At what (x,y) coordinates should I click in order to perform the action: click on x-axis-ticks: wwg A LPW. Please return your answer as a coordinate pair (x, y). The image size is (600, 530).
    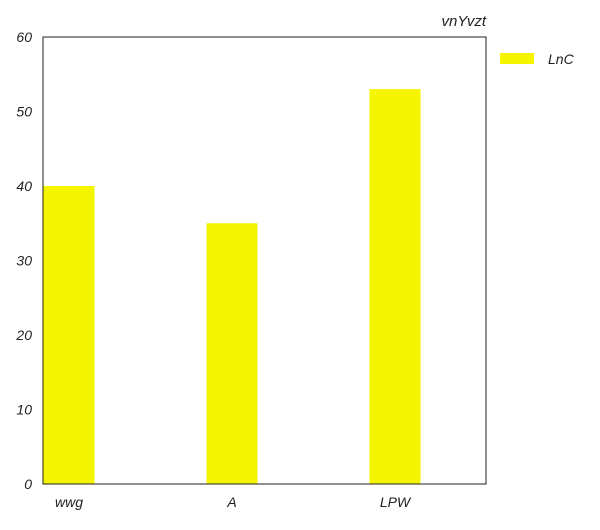
    Looking at the image, I should click on (233, 502).